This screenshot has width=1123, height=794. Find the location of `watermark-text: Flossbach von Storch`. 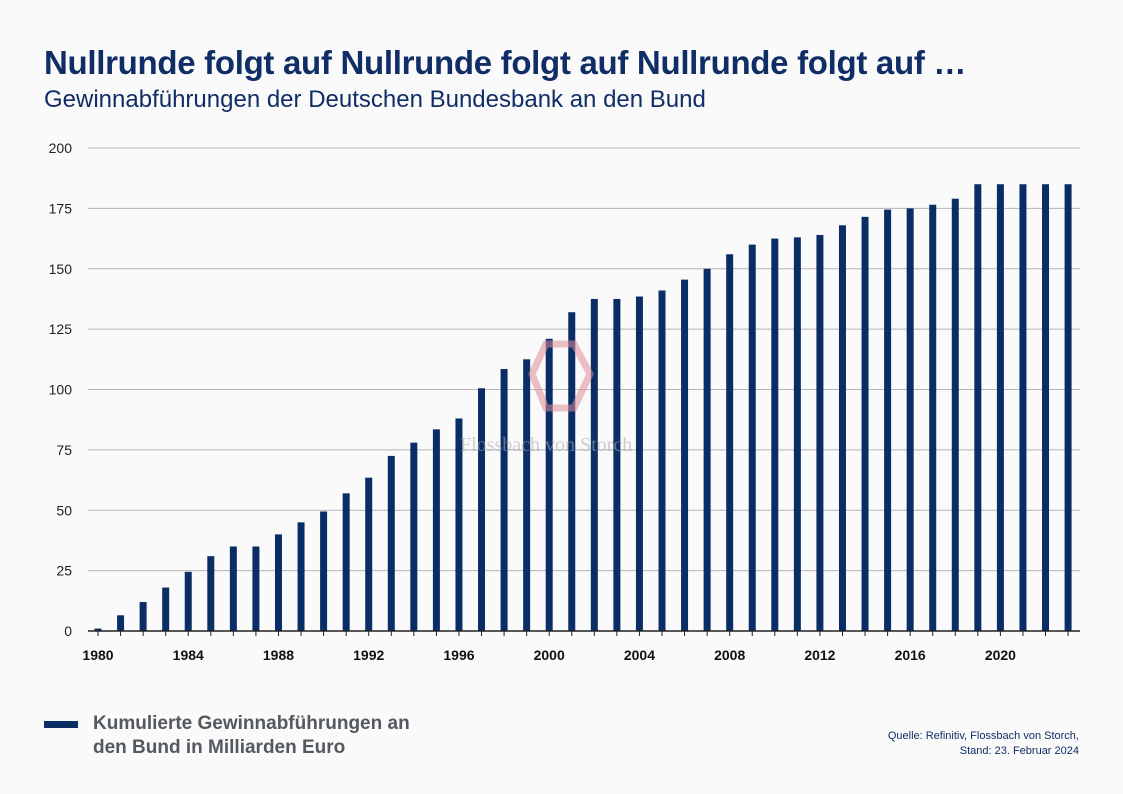

watermark-text: Flossbach von Storch is located at coordinates (546, 445).